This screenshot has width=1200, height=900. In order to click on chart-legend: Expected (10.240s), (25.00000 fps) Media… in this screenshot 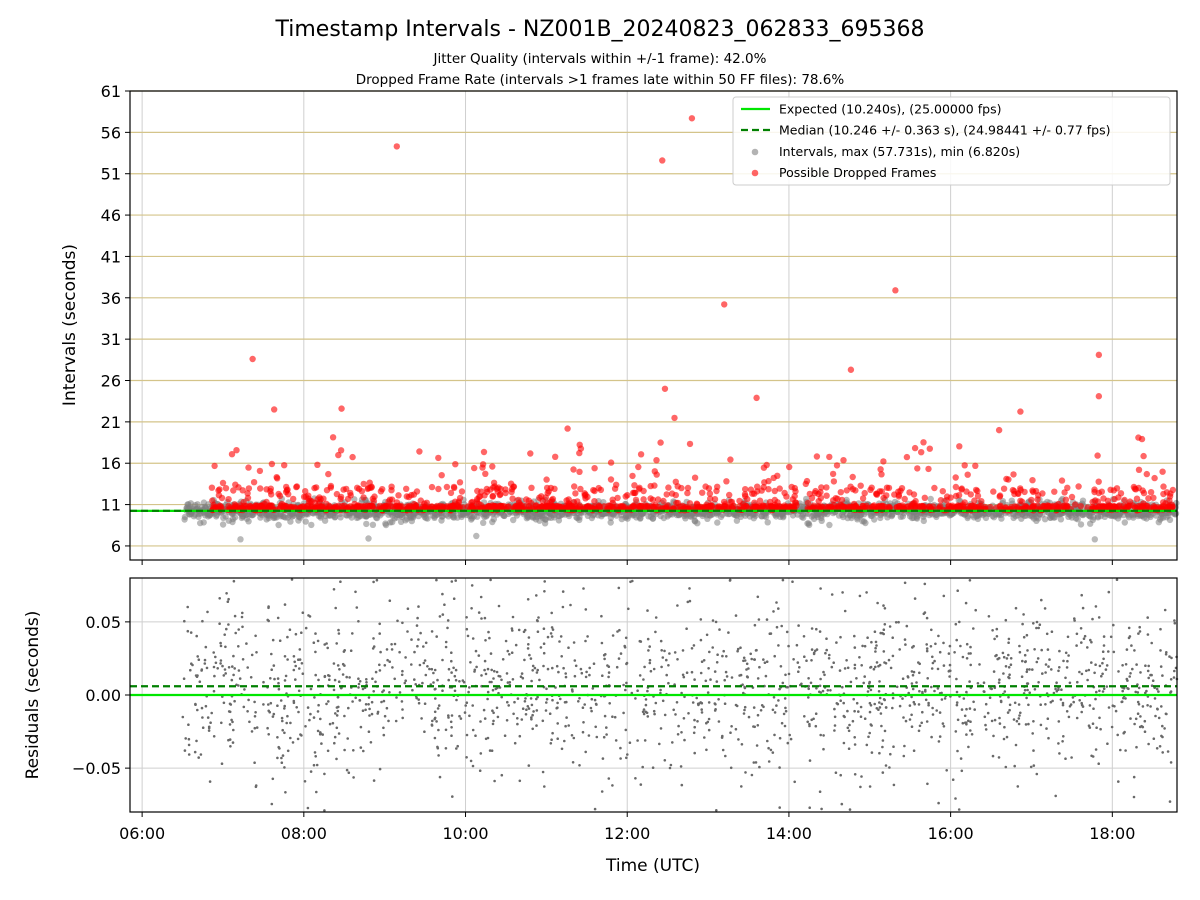, I will do `click(951, 141)`.